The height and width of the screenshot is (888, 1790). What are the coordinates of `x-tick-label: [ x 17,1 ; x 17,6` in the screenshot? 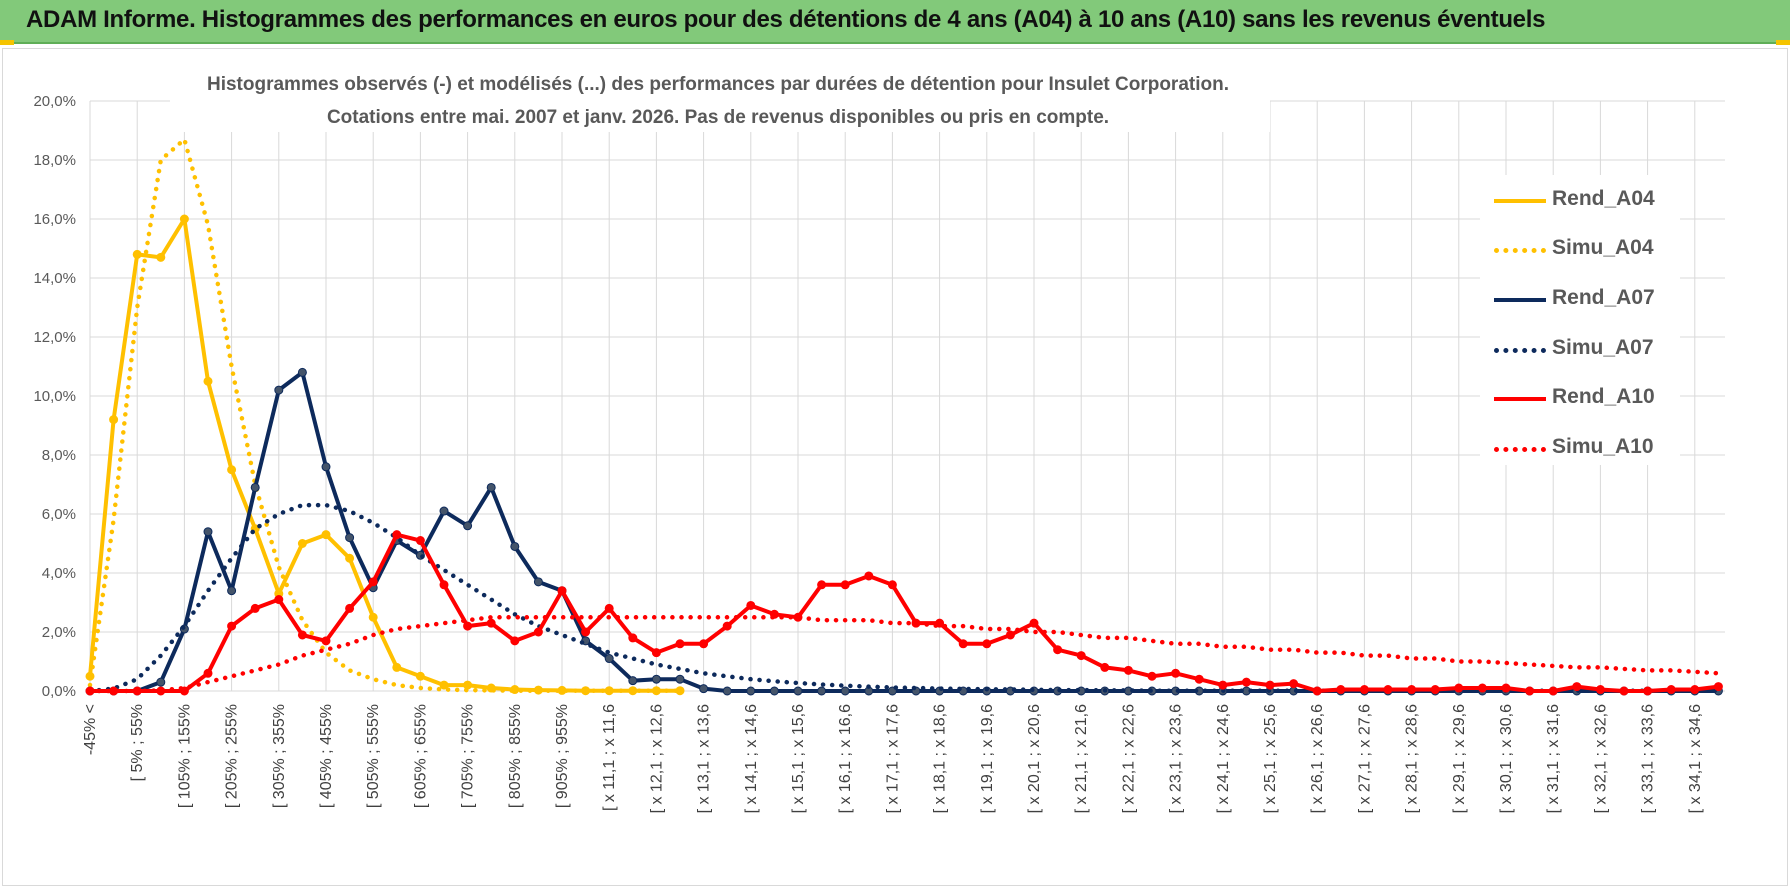 It's located at (892, 759).